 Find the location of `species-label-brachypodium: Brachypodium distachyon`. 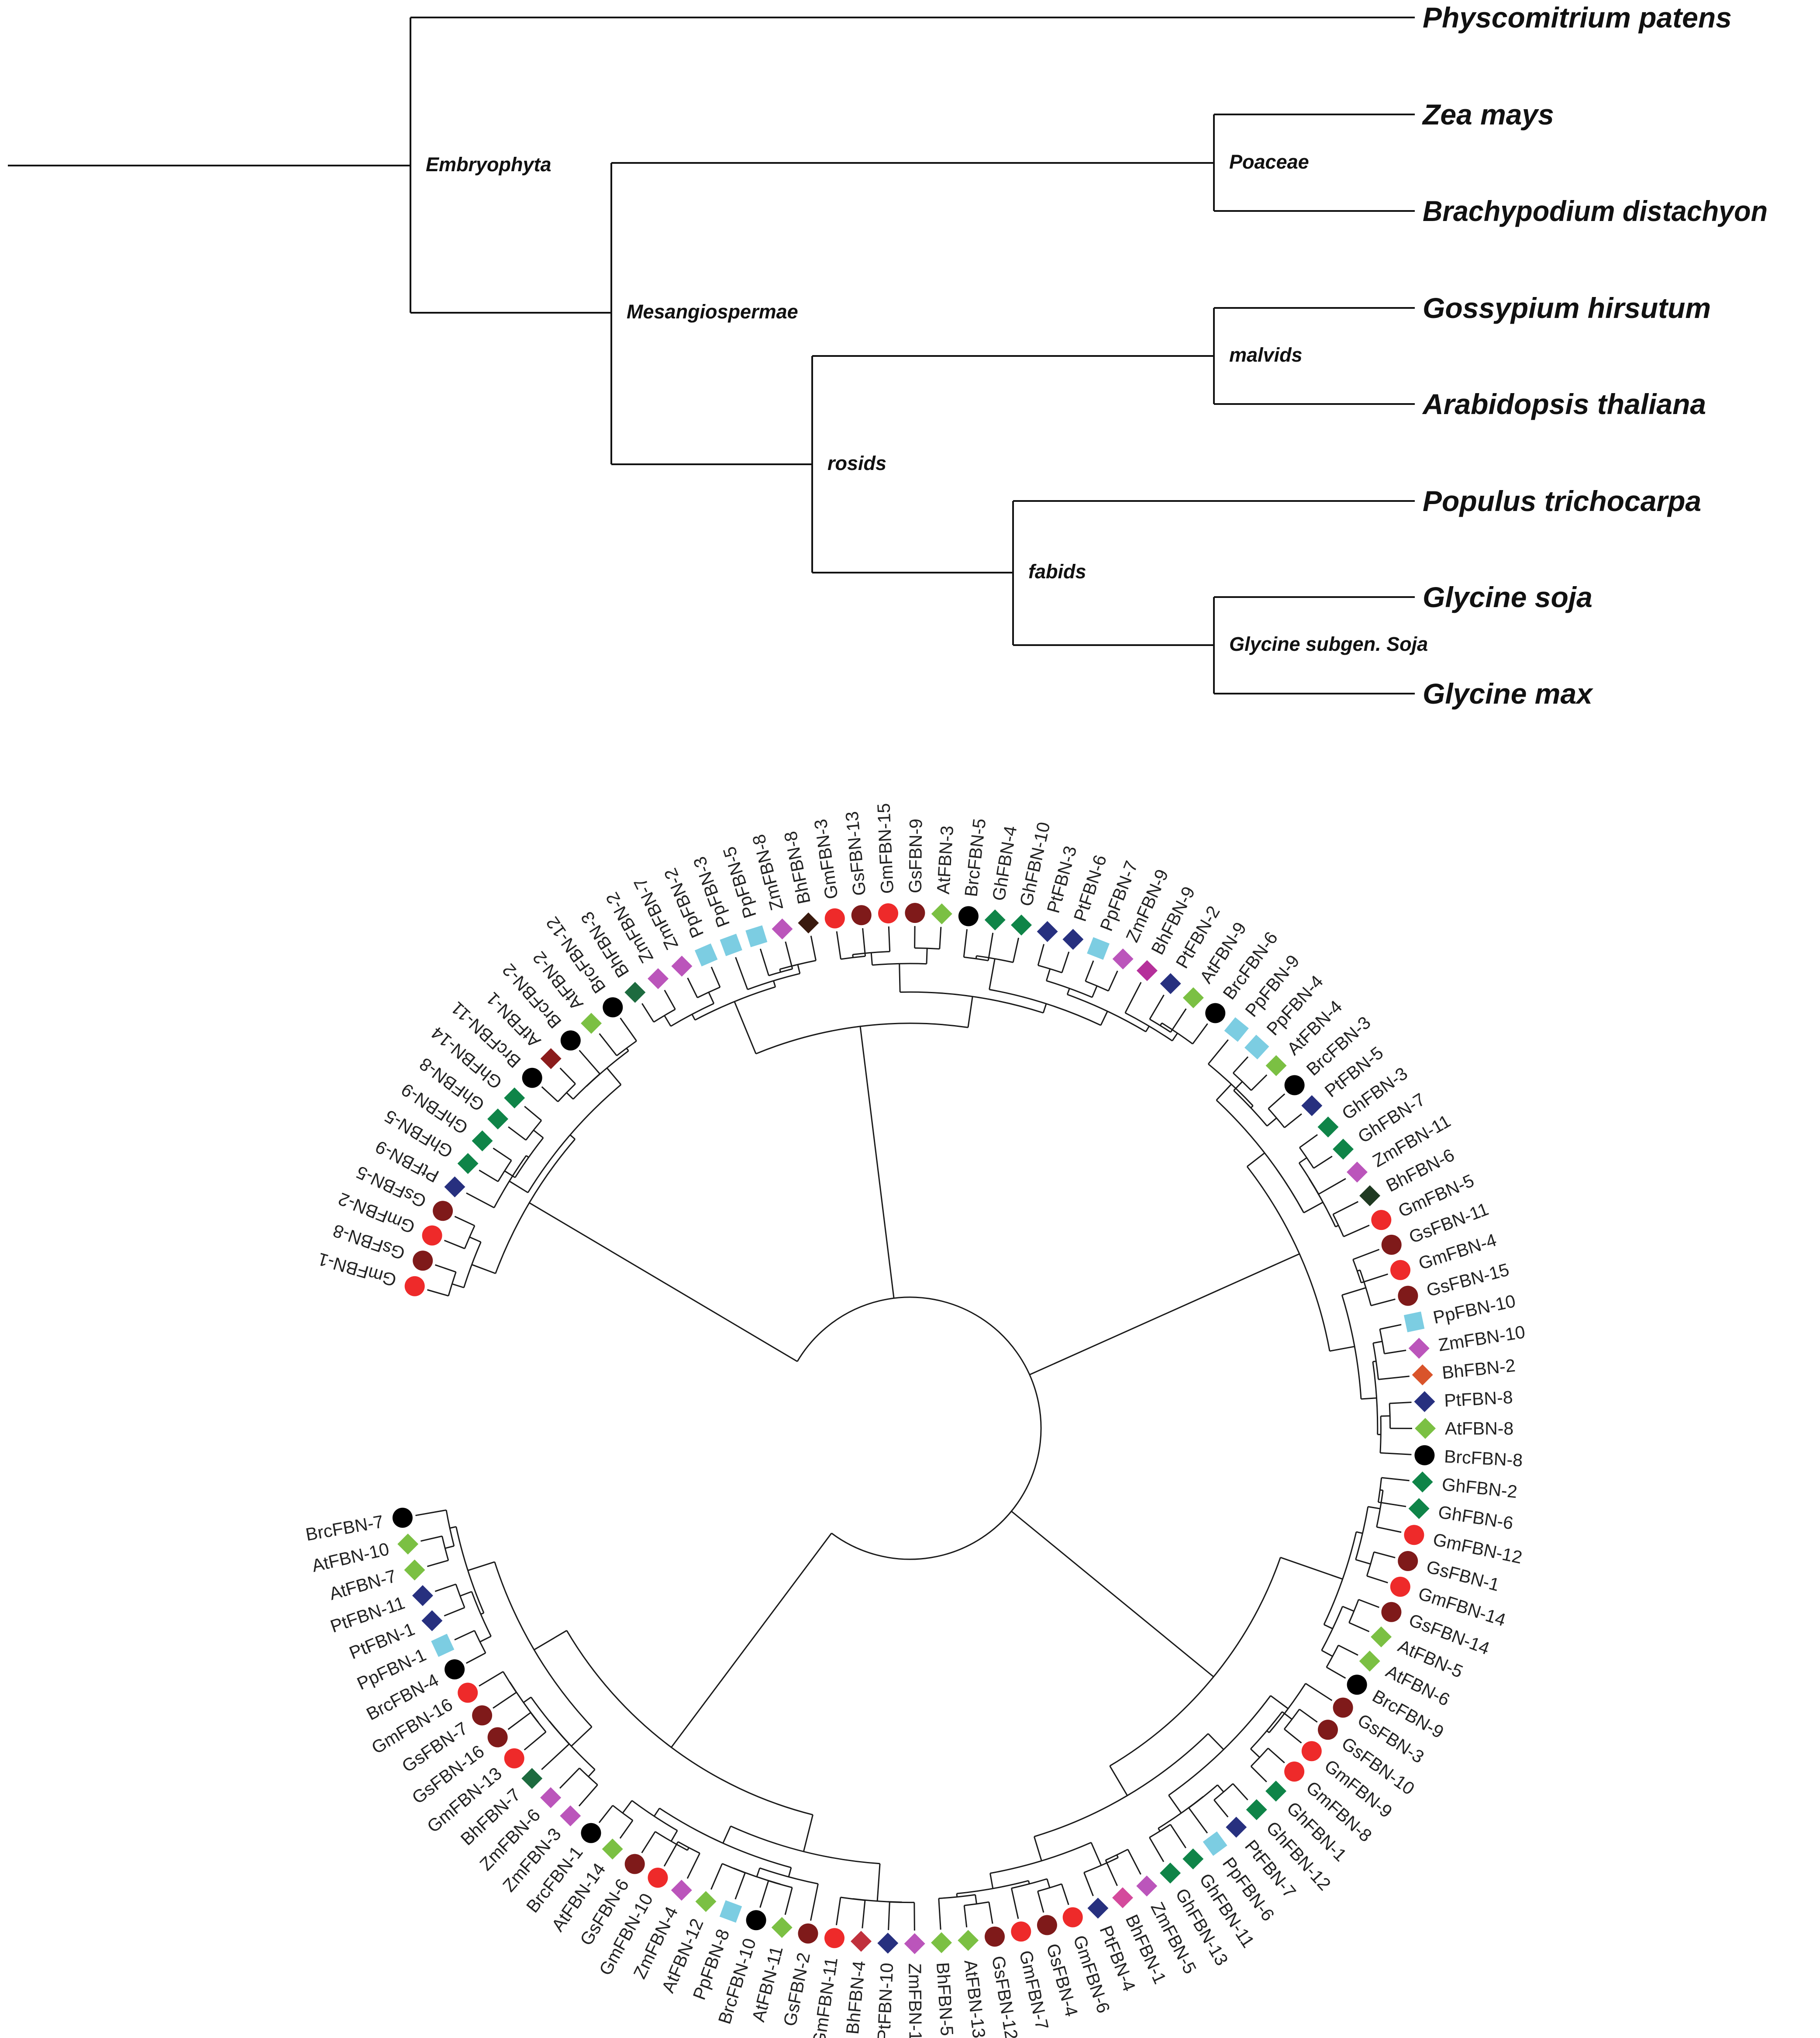

species-label-brachypodium: Brachypodium distachyon is located at coordinates (1595, 211).